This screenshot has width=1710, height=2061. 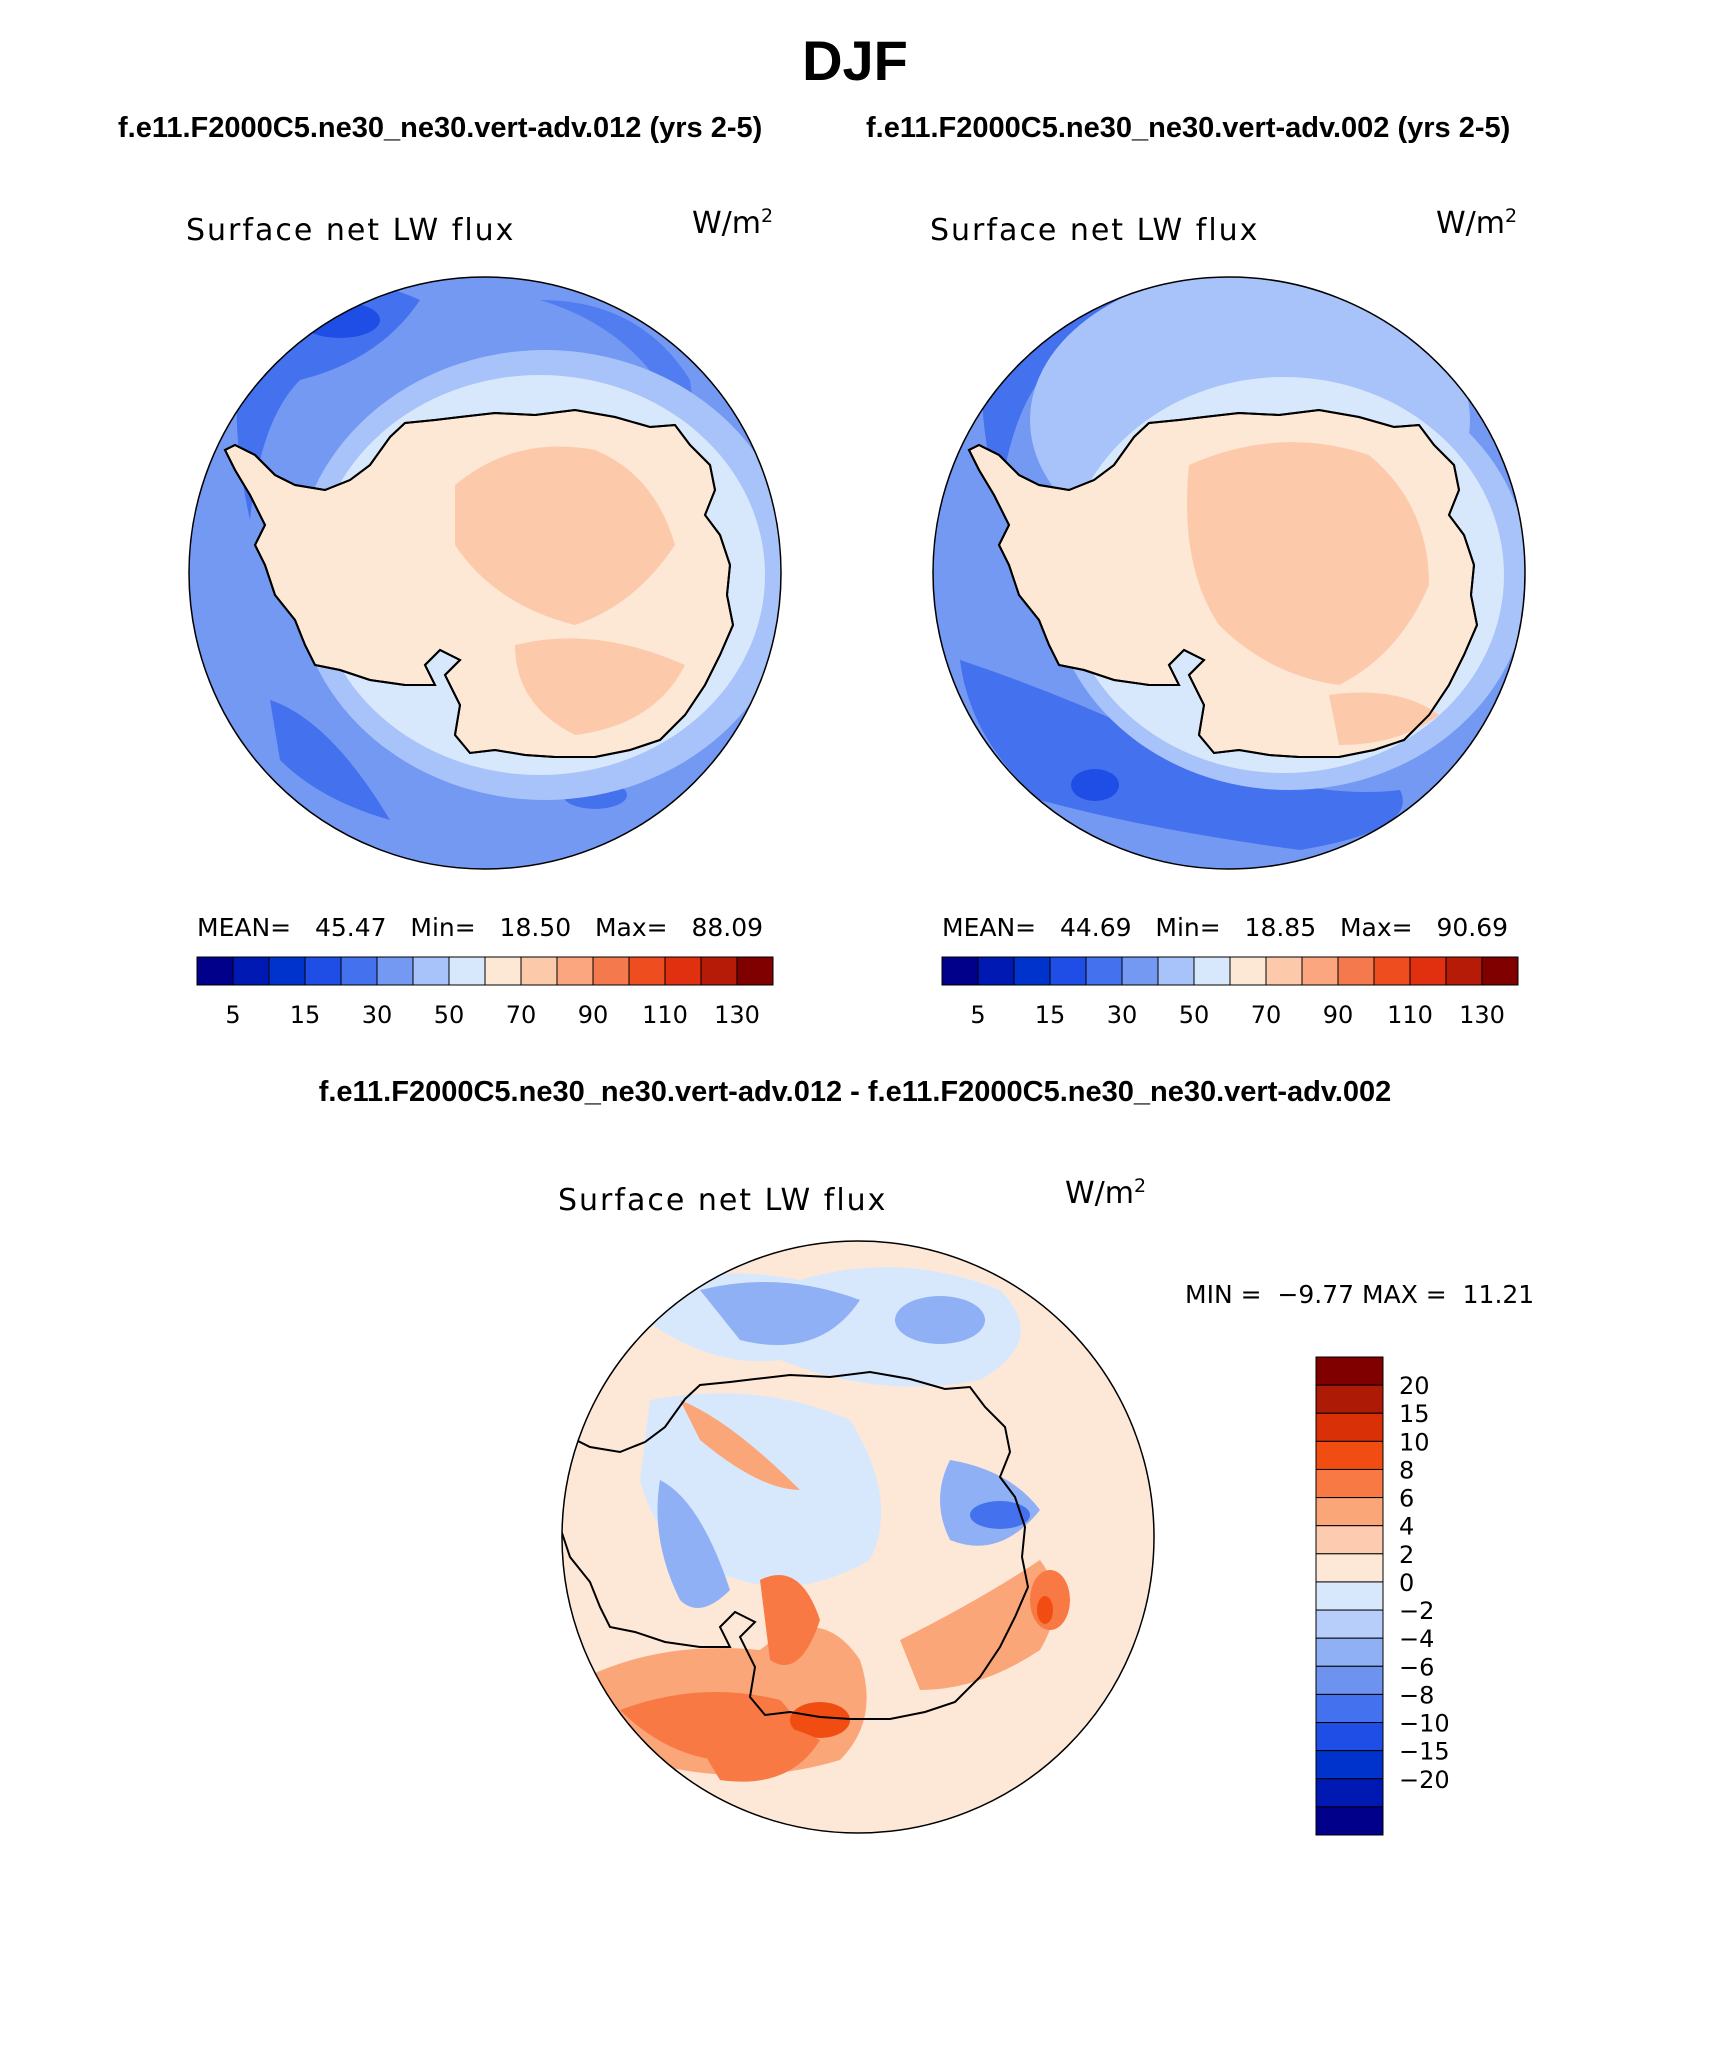 I want to click on panel-b-max: 90.69, so click(x=1472, y=927).